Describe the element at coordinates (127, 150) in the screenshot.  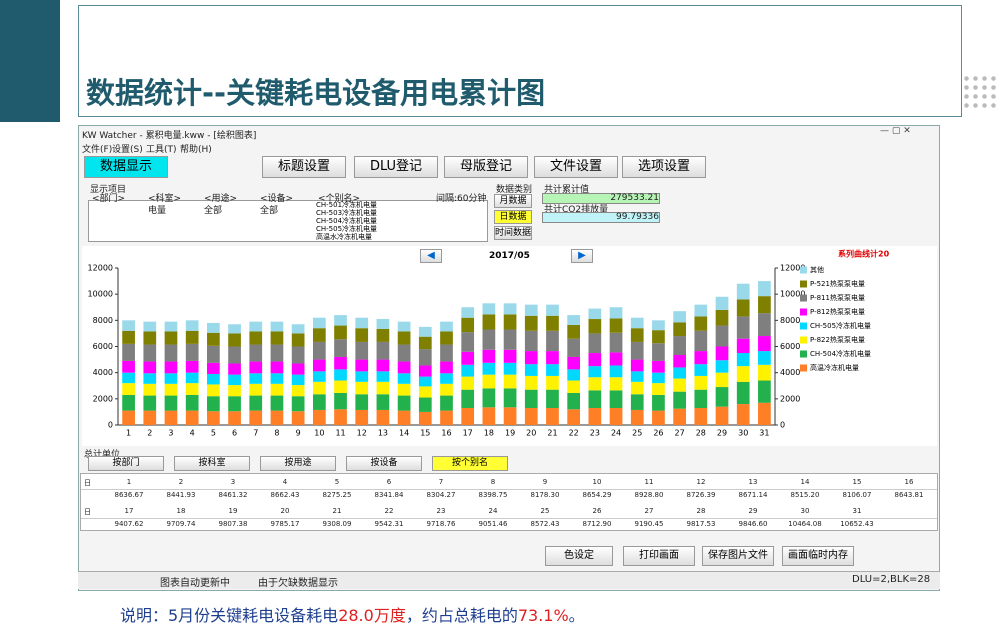
I see `menu-item: 设置(S)` at that location.